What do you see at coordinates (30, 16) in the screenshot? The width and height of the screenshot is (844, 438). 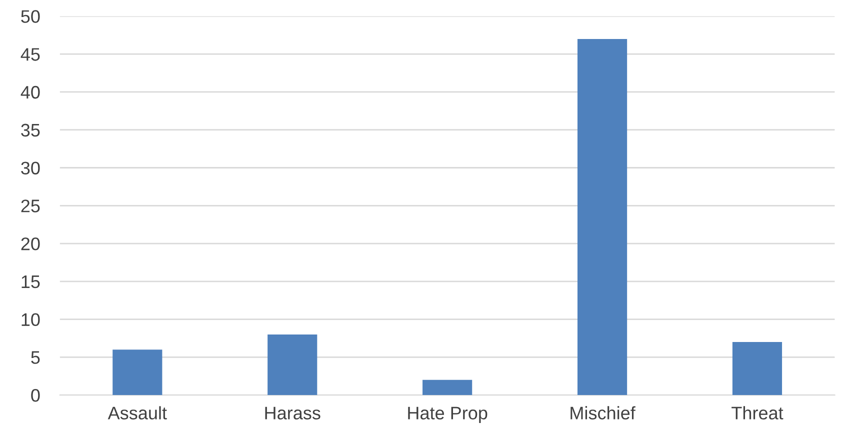 I see `y-tick-label: 50` at bounding box center [30, 16].